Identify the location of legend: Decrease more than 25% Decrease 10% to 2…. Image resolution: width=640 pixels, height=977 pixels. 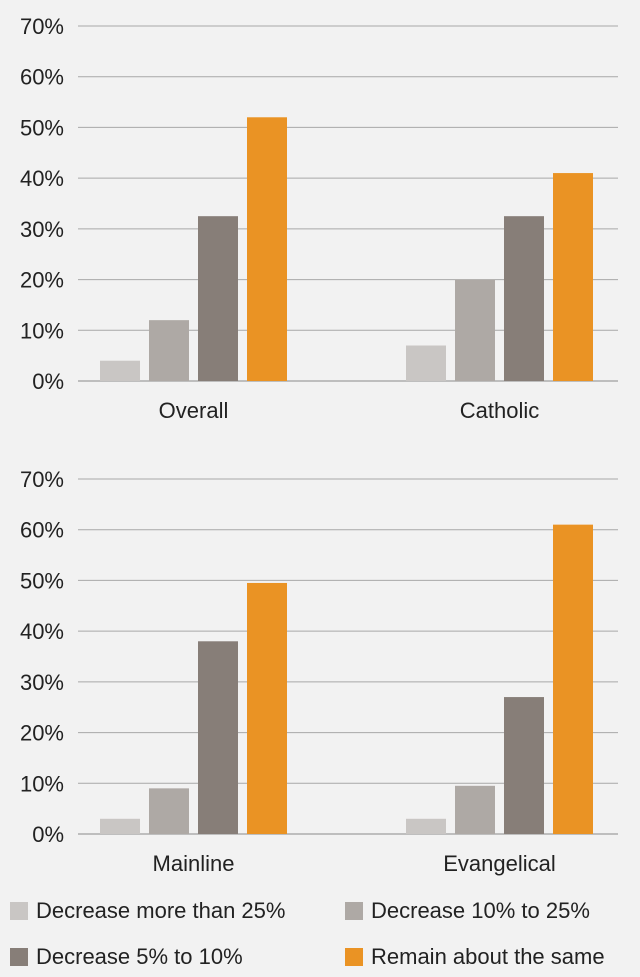
(325, 934).